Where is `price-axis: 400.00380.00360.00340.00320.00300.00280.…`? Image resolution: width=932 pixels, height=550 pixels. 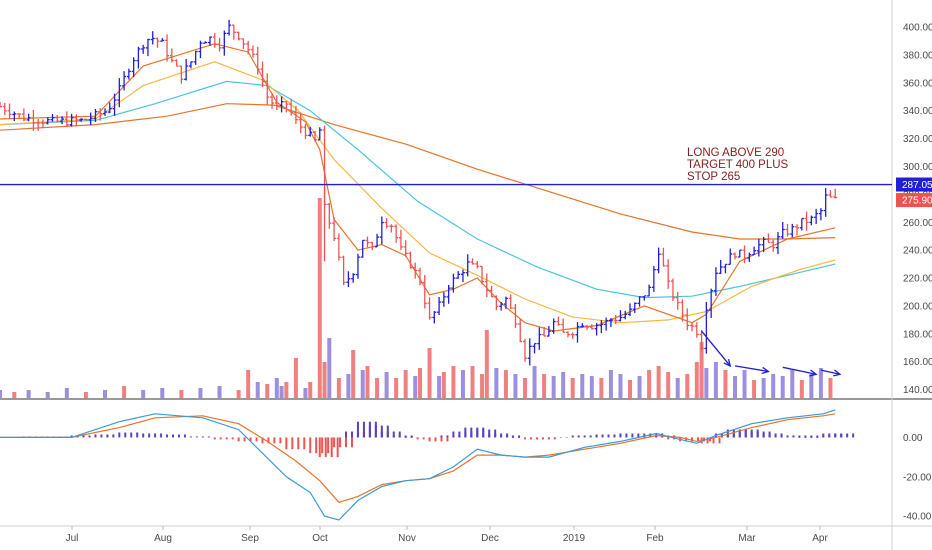
price-axis: 400.00380.00360.00340.00320.00300.00280.… is located at coordinates (914, 272).